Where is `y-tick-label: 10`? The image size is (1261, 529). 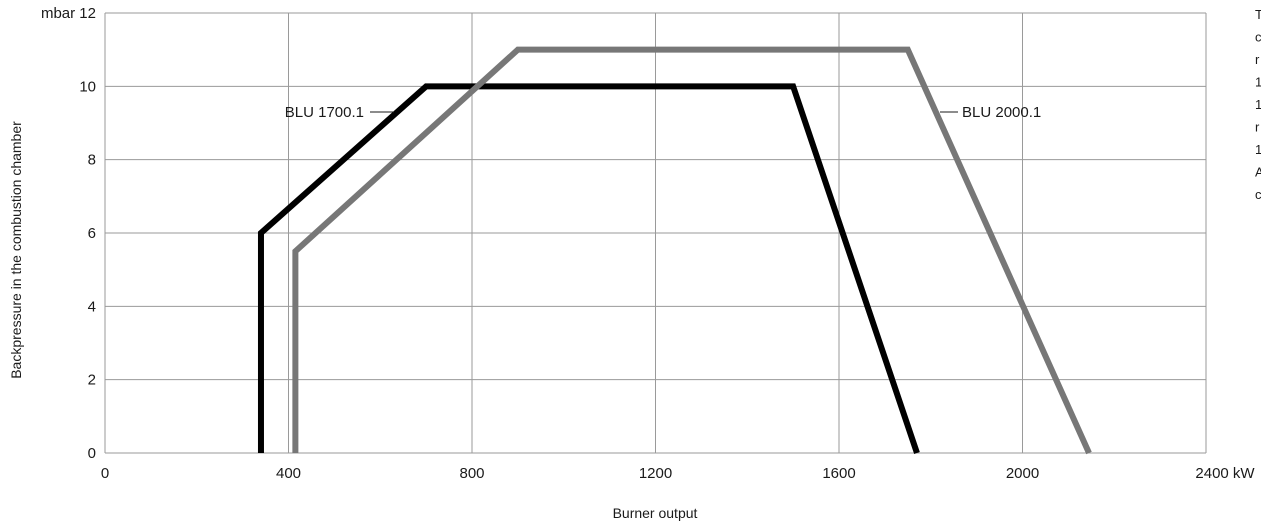
y-tick-label: 10 is located at coordinates (87, 86).